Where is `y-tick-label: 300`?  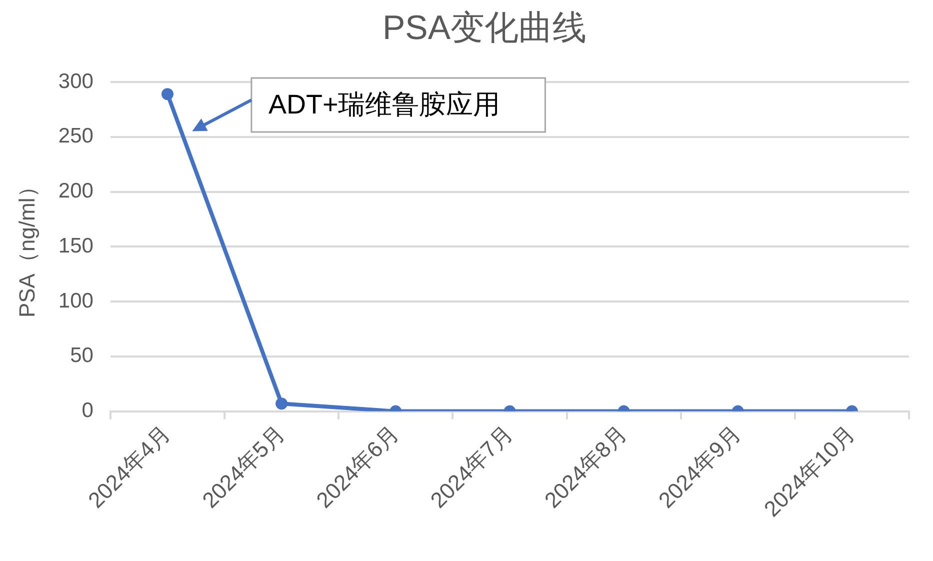
y-tick-label: 300 is located at coordinates (76, 81).